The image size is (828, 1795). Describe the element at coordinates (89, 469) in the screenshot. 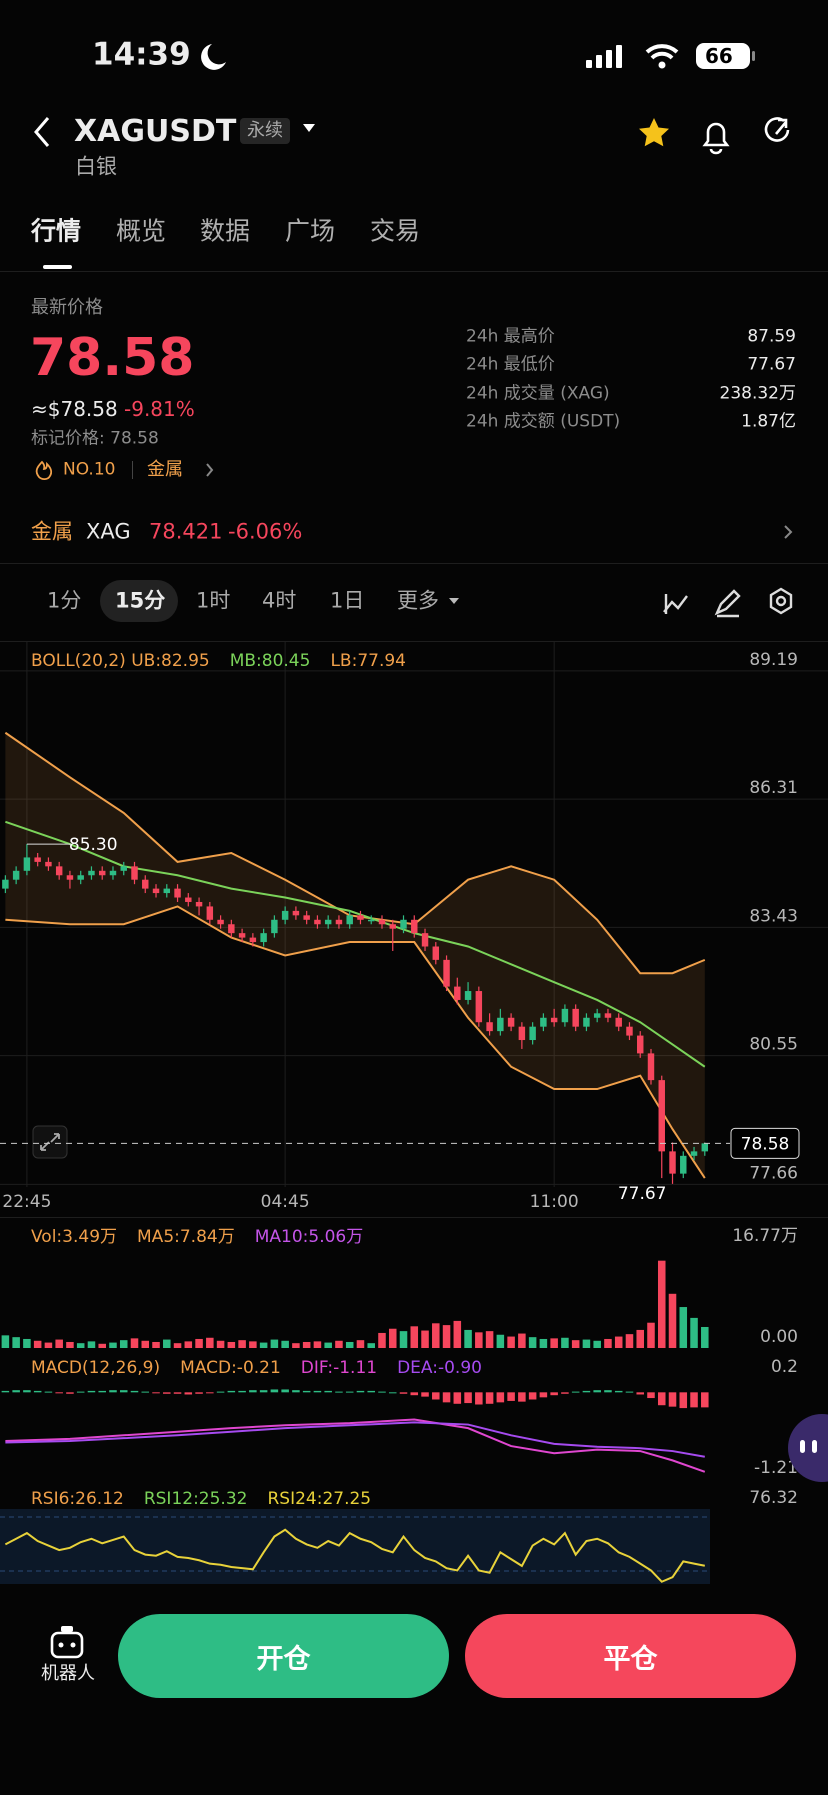

I see `rank: NO.10` at that location.